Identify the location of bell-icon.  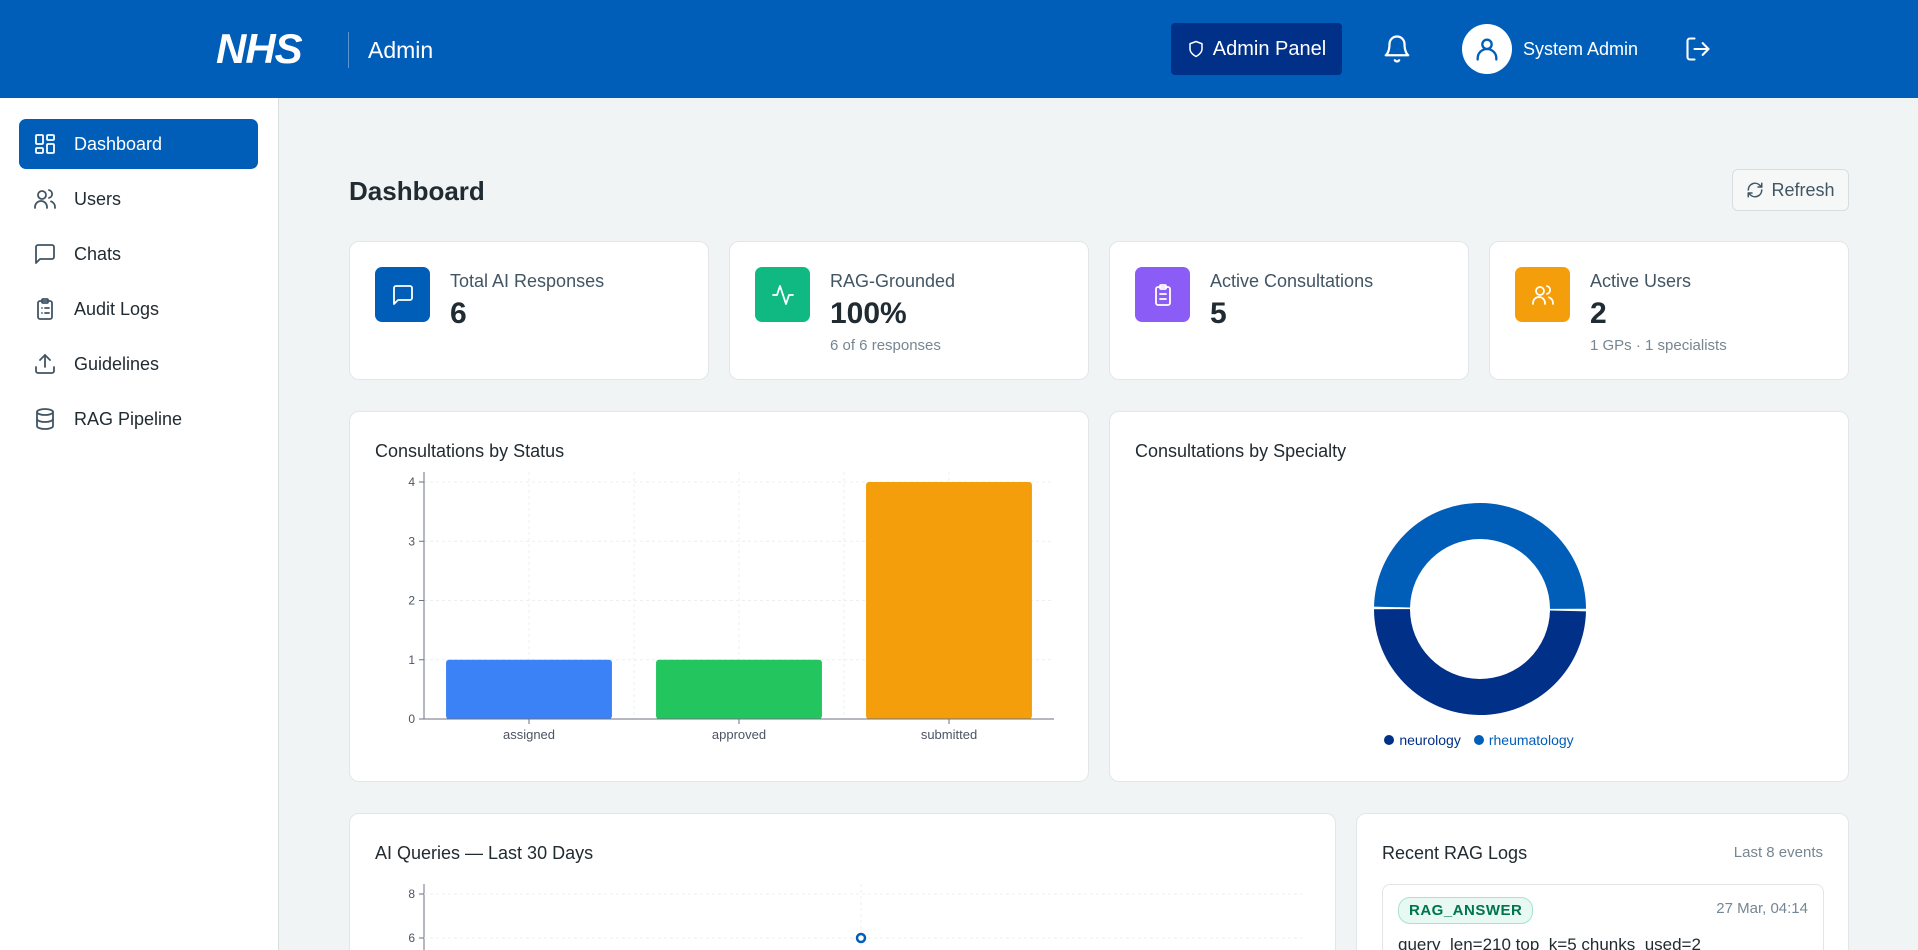
(1397, 49).